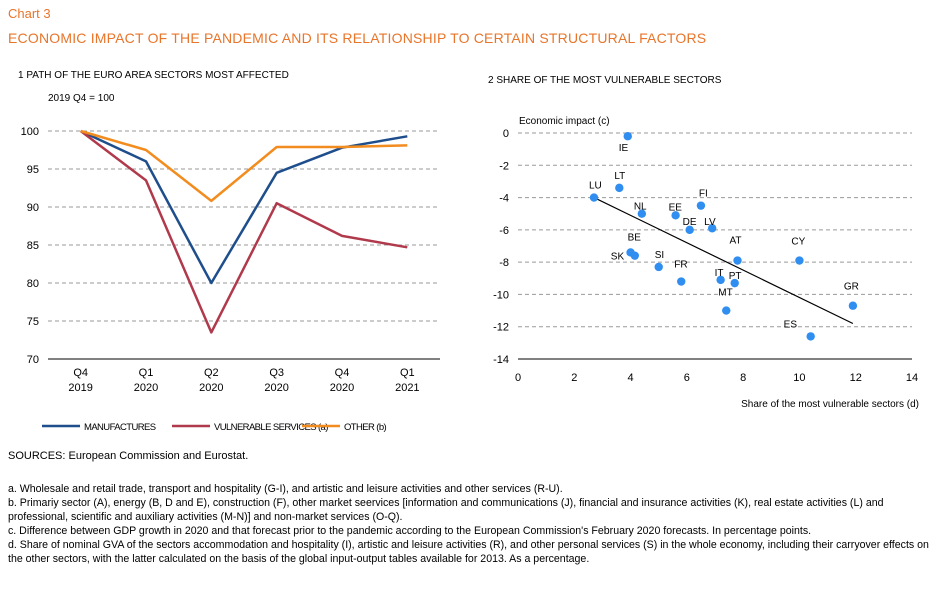  What do you see at coordinates (33, 208) in the screenshot?
I see `panel1-y-tick-label: 90` at bounding box center [33, 208].